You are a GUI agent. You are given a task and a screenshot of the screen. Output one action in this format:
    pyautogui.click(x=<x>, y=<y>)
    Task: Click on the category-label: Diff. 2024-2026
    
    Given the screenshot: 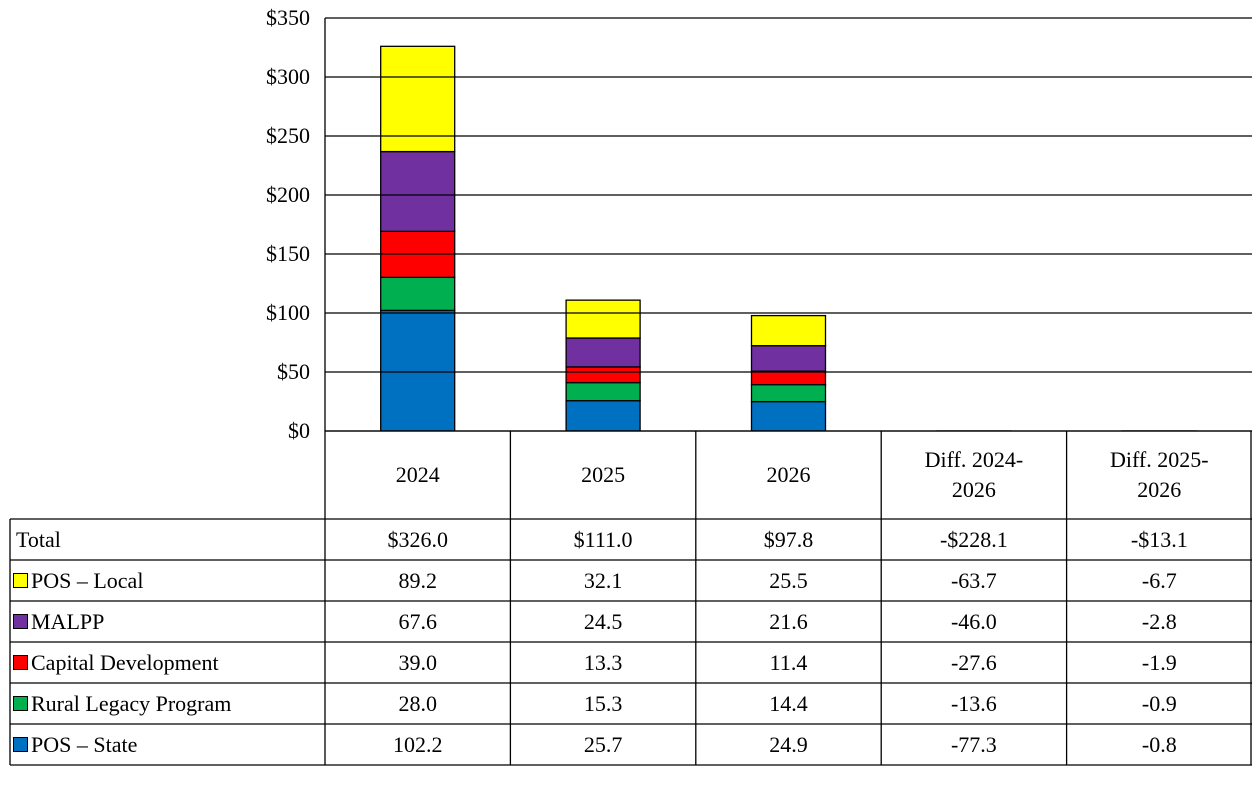 What is the action you would take?
    pyautogui.click(x=974, y=474)
    